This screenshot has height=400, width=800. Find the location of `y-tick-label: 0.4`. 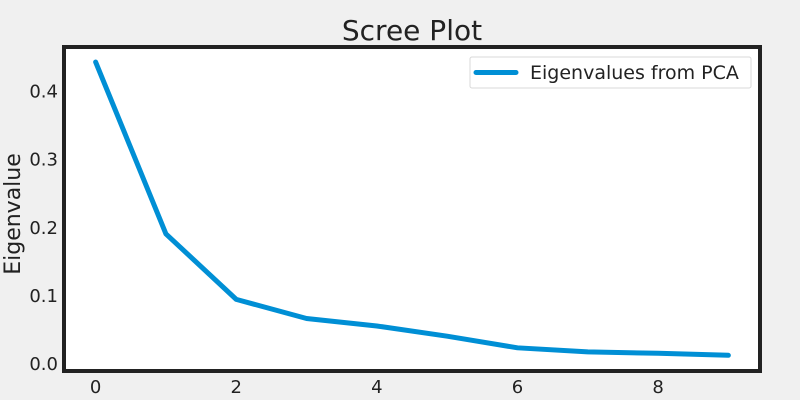

y-tick-label: 0.4 is located at coordinates (43, 91).